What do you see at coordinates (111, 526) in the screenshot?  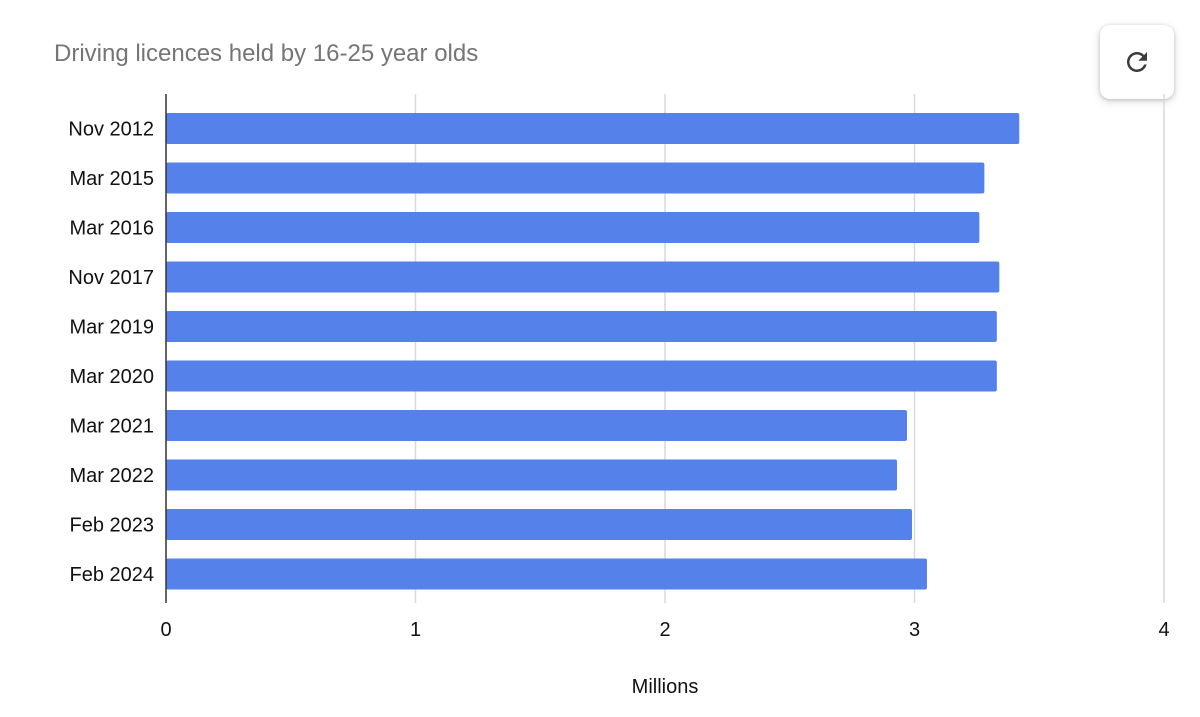 I see `category-label: Feb 2023` at bounding box center [111, 526].